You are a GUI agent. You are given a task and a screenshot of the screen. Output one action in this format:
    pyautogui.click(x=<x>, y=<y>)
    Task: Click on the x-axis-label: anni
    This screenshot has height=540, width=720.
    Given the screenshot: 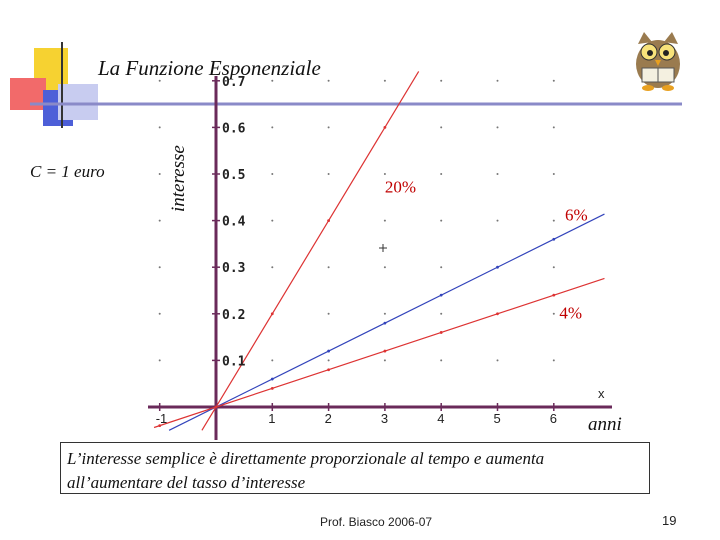 What is the action you would take?
    pyautogui.click(x=605, y=424)
    